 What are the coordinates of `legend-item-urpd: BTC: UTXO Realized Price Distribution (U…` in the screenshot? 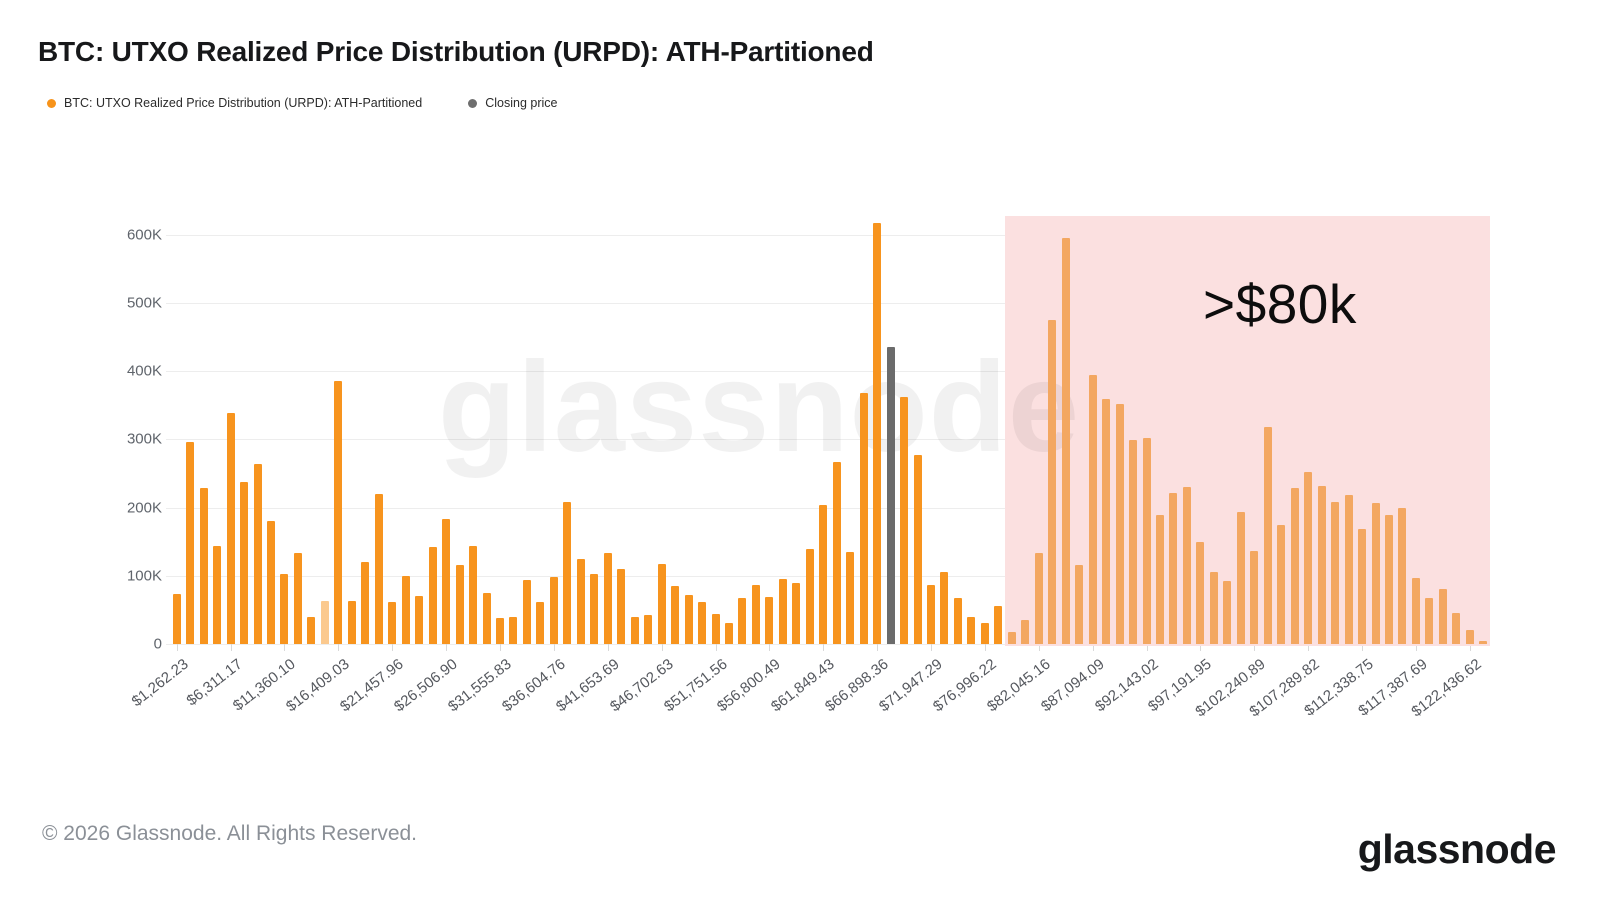 It's located at (234, 103).